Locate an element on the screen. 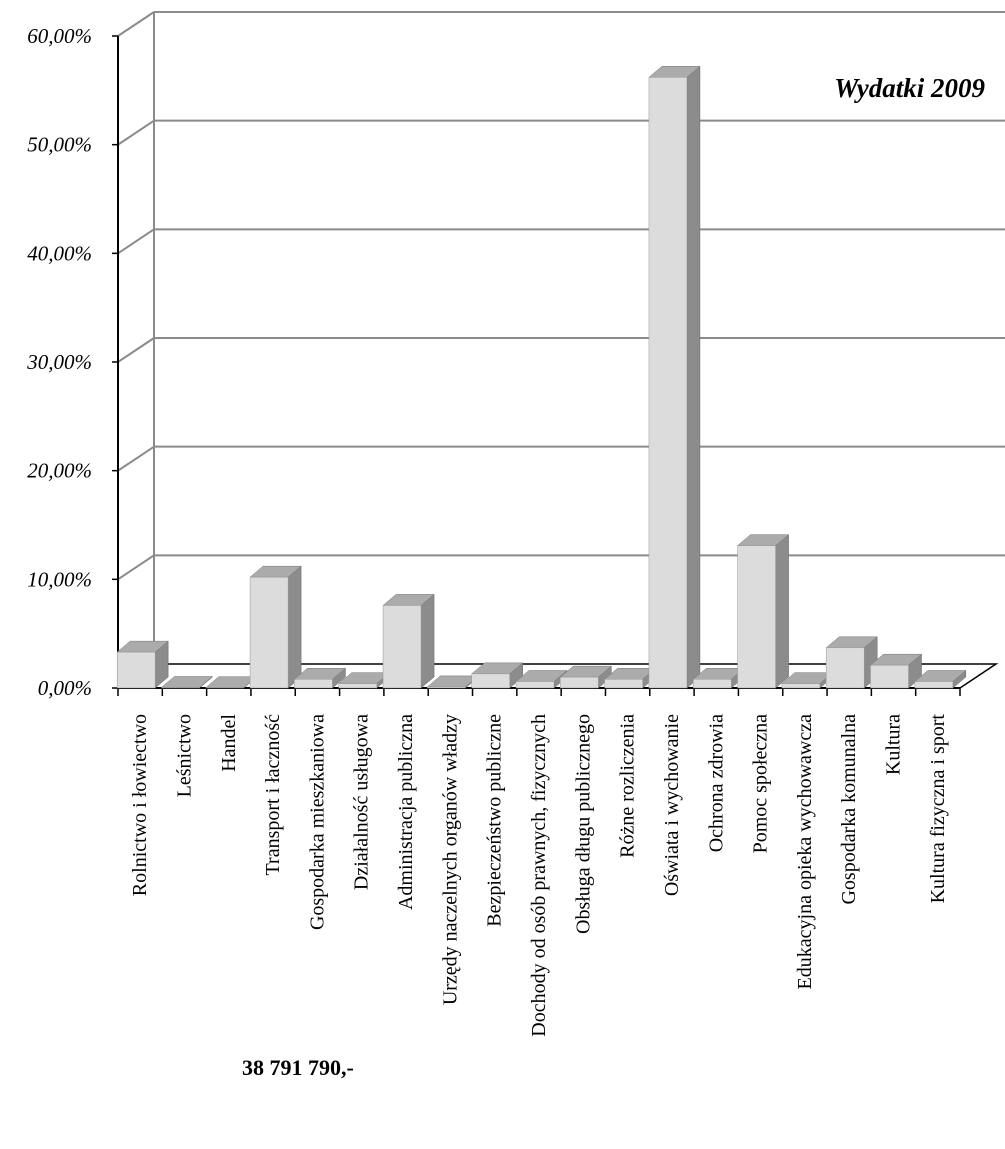 The width and height of the screenshot is (1005, 1149). x-tick-label: Bezpieczeństwo publiczne is located at coordinates (495, 820).